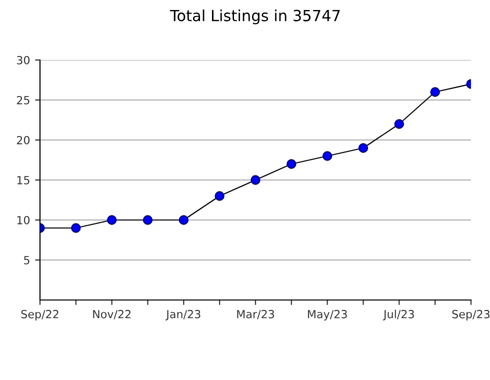 The height and width of the screenshot is (380, 490). I want to click on y-tick-label: 25, so click(23, 100).